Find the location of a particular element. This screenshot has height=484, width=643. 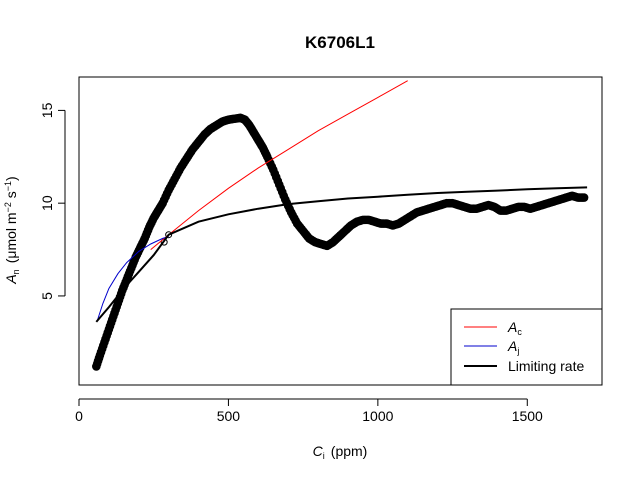

legend-box is located at coordinates (526, 347).